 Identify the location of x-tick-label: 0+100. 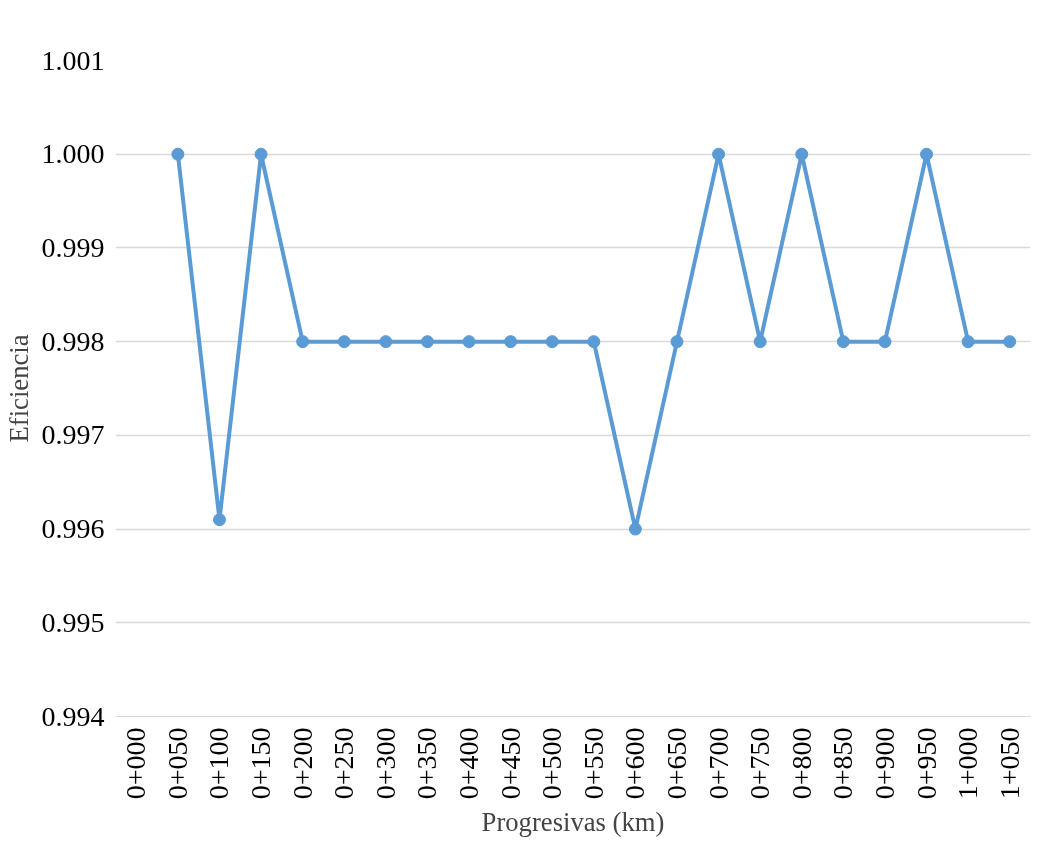
(219, 763).